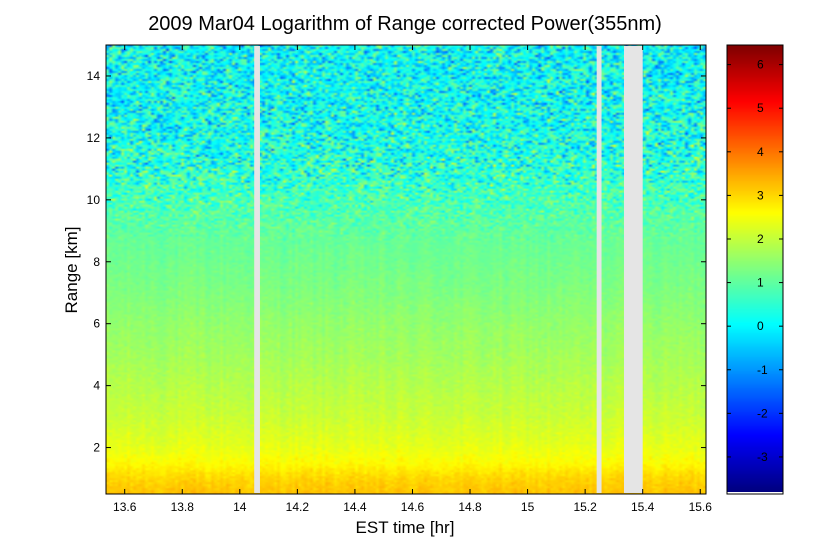  What do you see at coordinates (528, 507) in the screenshot?
I see `x-tick-label: 15` at bounding box center [528, 507].